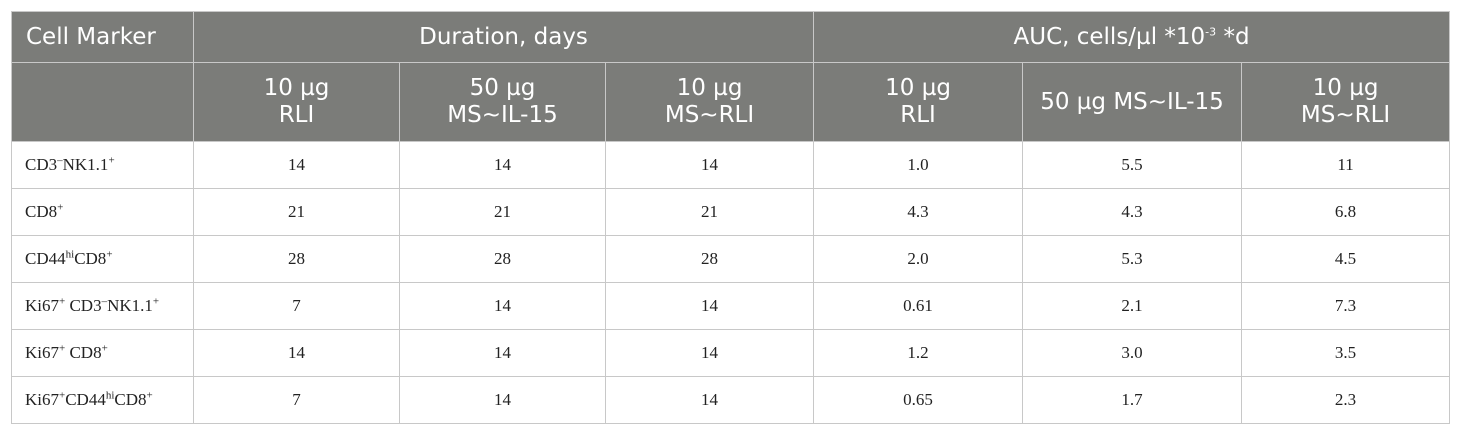 Image resolution: width=1460 pixels, height=438 pixels. I want to click on table-row: Ki67+ CD8+ 14 14 14 1.2 3.0 3.5, so click(731, 353).